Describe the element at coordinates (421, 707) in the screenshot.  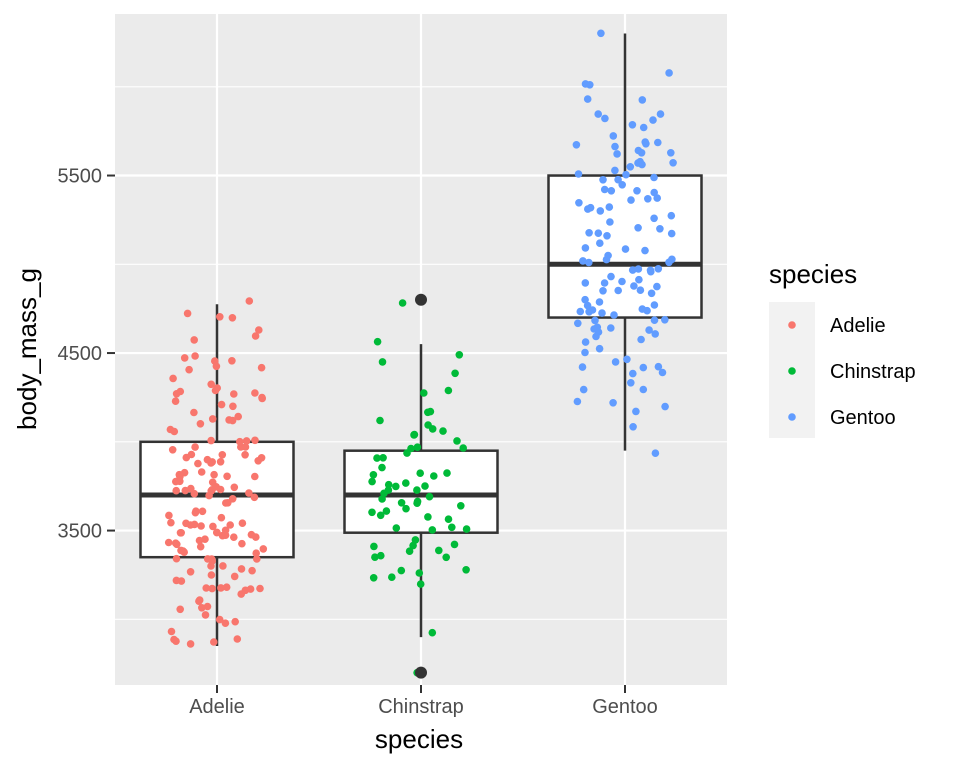
I see `x-tick-label: Chinstrap` at that location.